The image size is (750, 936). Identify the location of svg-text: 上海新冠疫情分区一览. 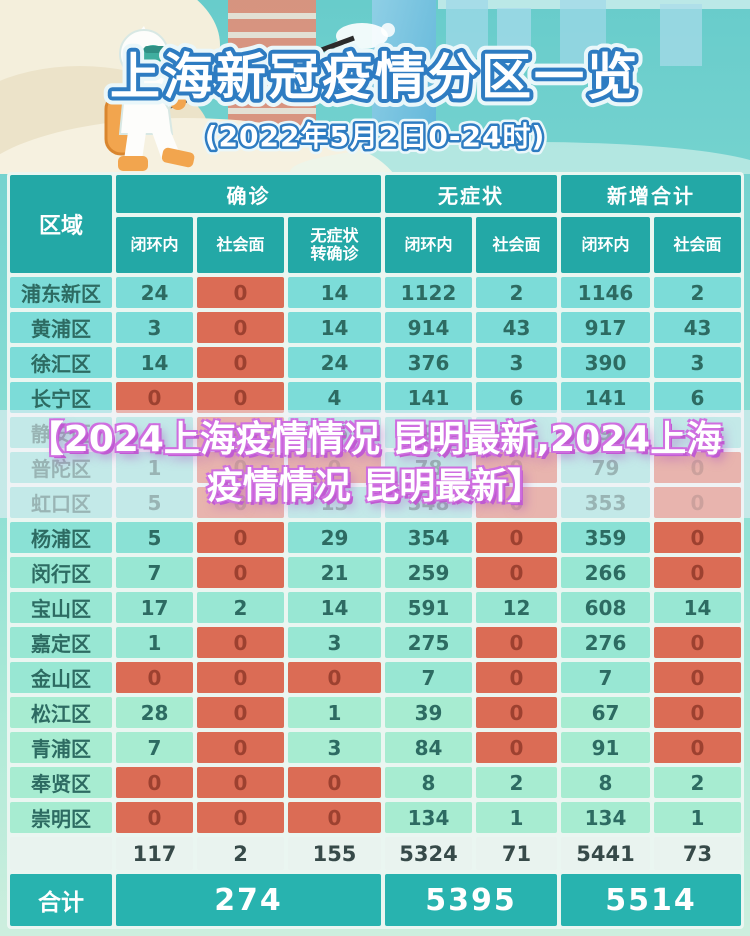
(375, 77).